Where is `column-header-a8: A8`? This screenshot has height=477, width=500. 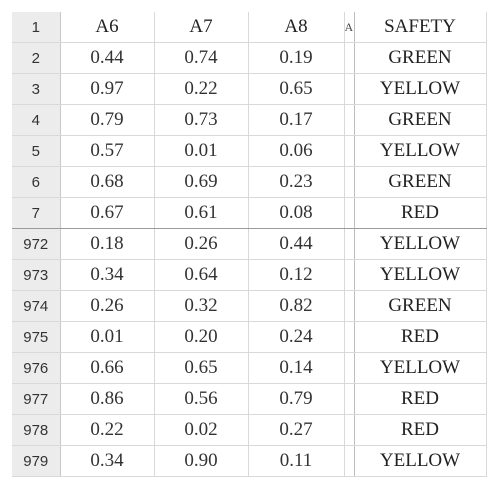
column-header-a8: A8 is located at coordinates (296, 27).